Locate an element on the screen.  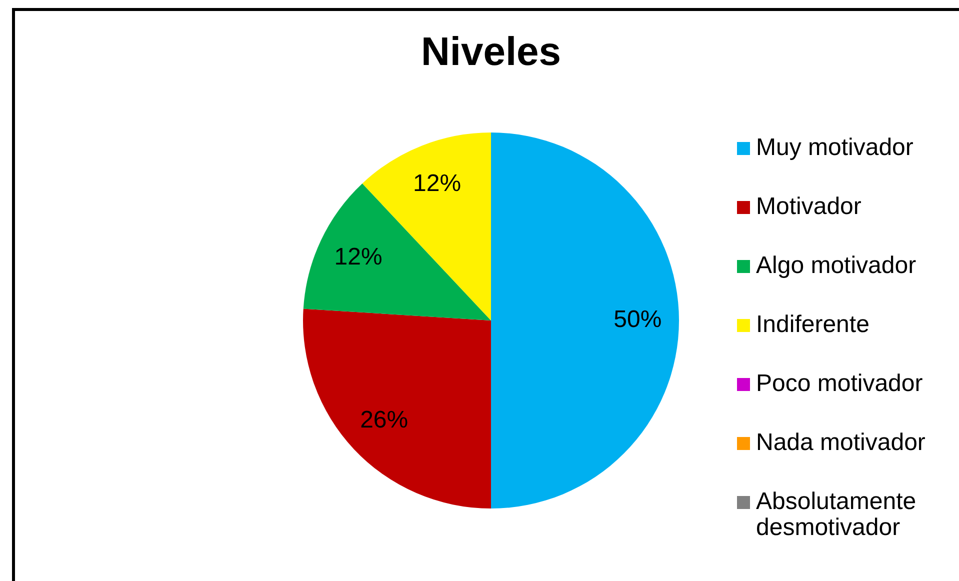
legend-label: Absolutamente desmotivador is located at coordinates (837, 514).